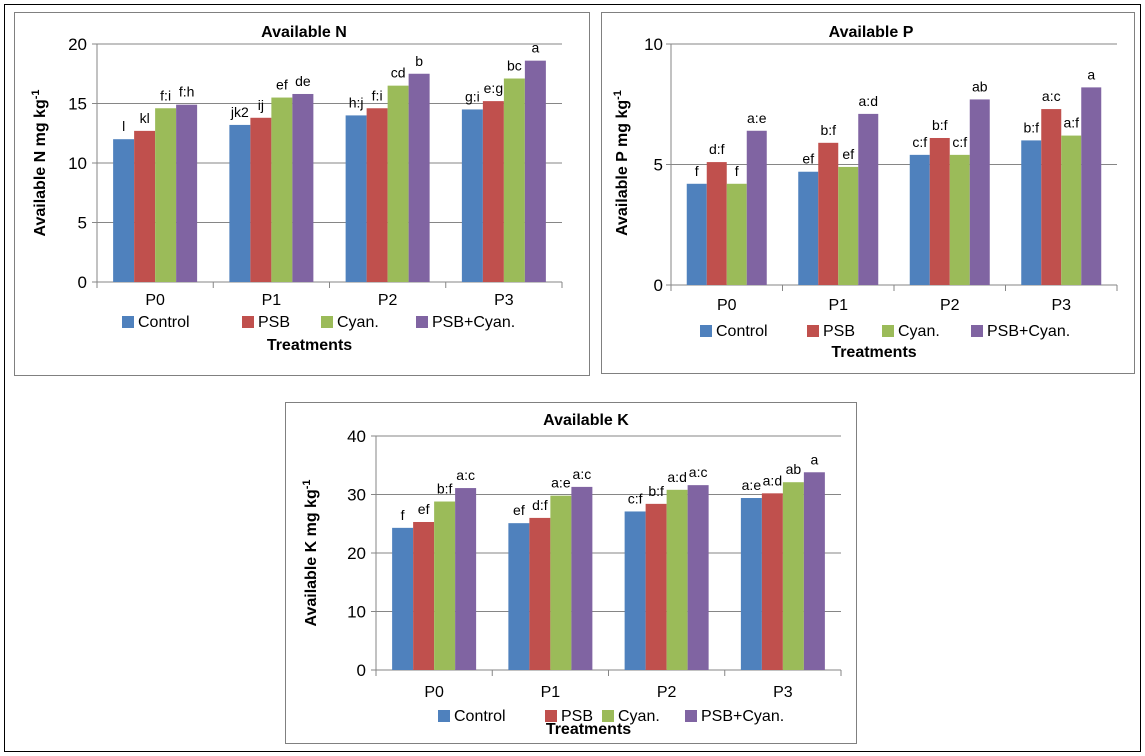 This screenshot has height=756, width=1145. Describe the element at coordinates (814, 459) in the screenshot. I see `data-label-k: a` at that location.